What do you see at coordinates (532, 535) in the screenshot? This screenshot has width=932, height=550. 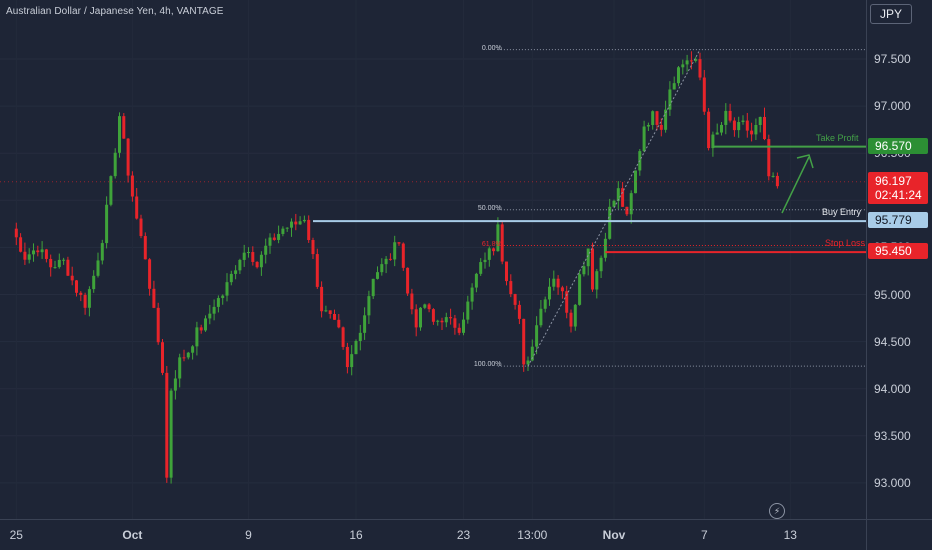 I see `time-tick-label: 13:00` at bounding box center [532, 535].